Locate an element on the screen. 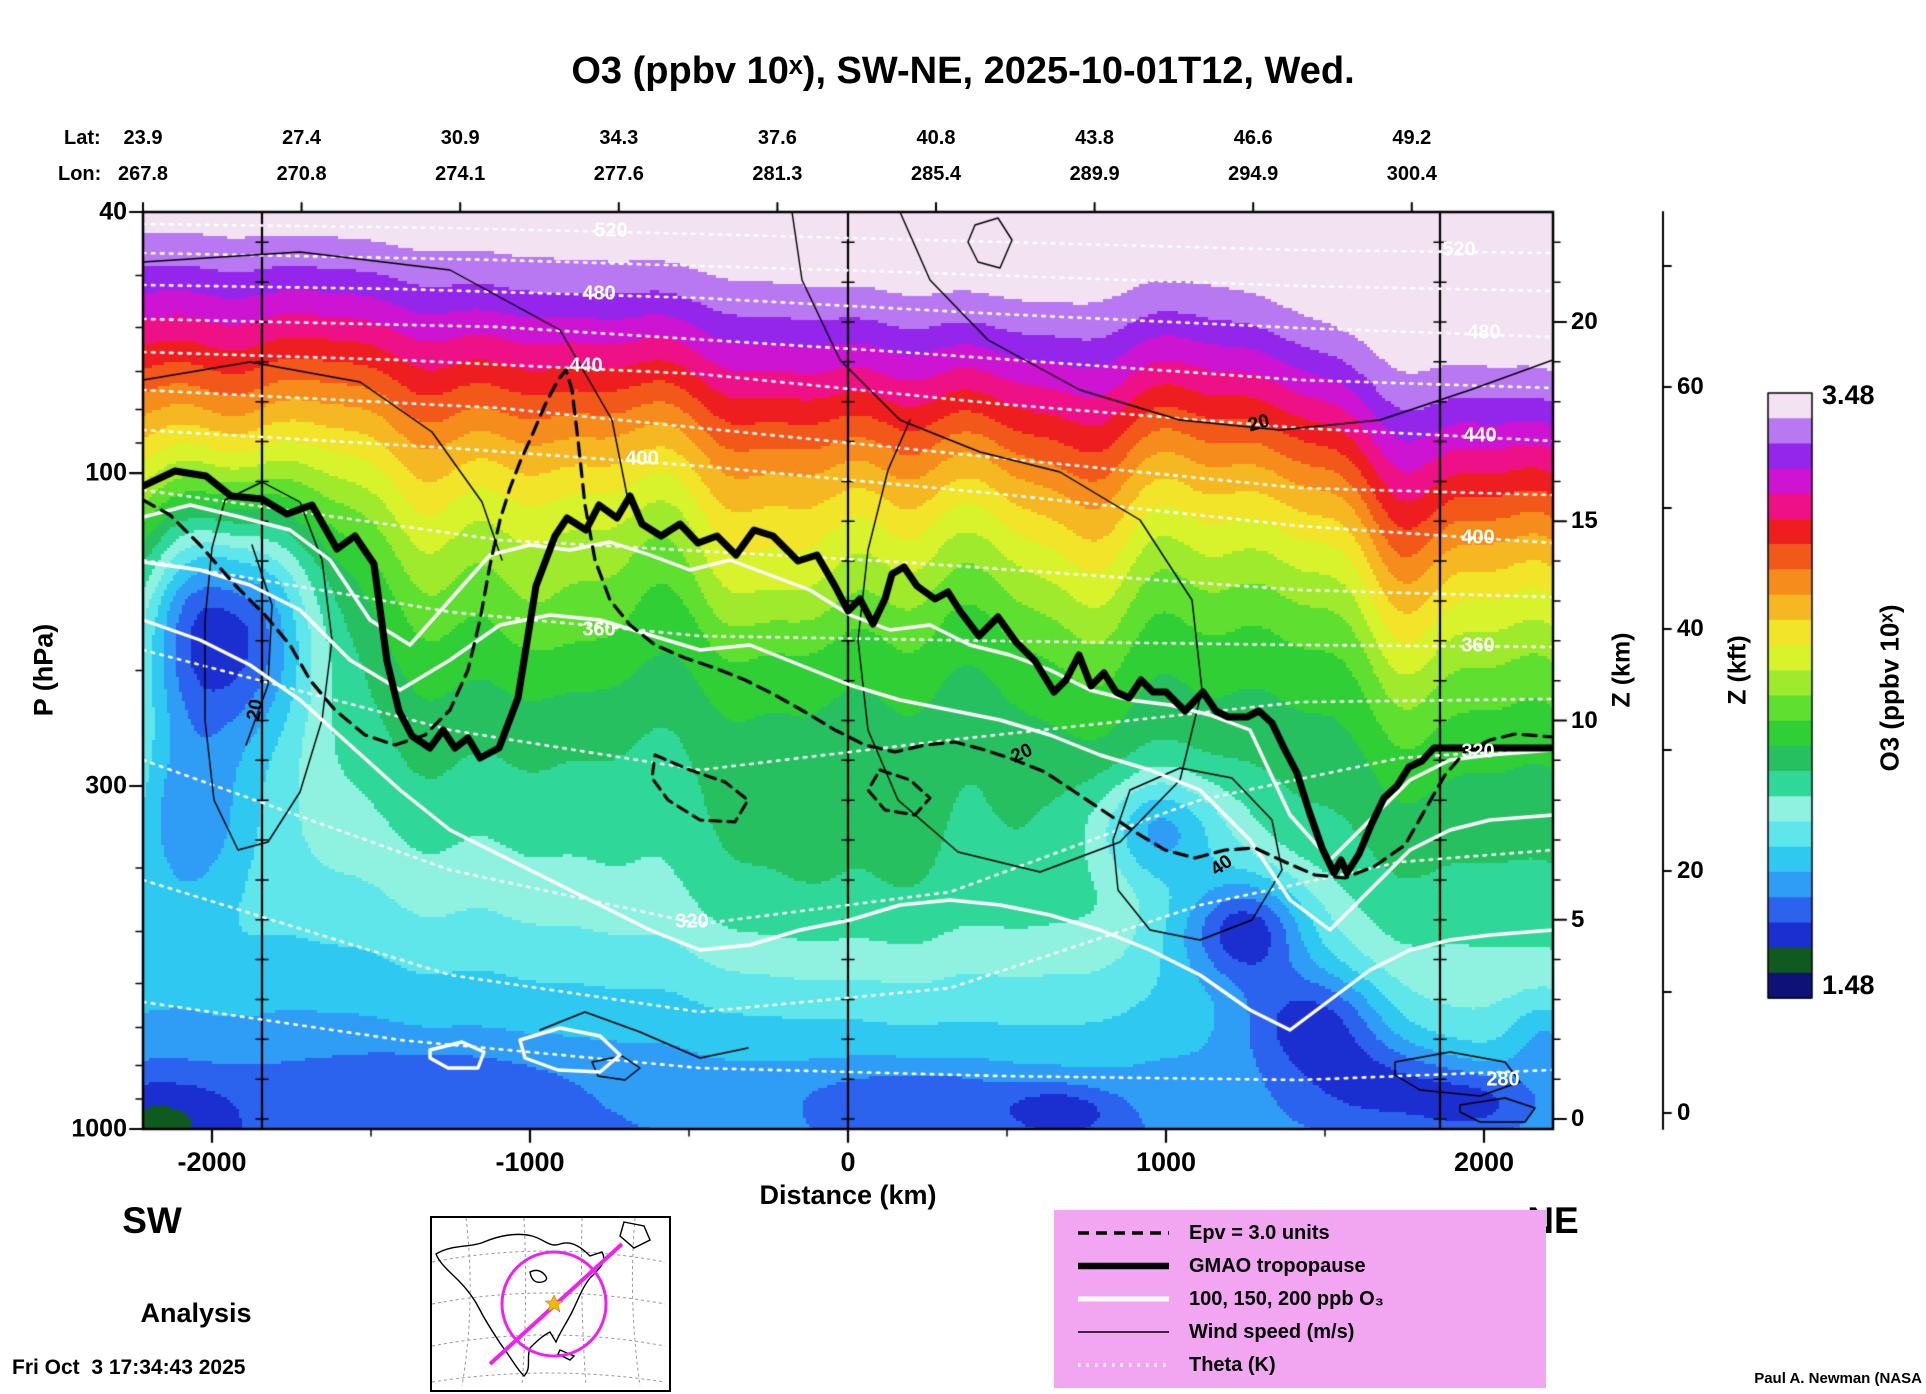  lat-tick-label: 49.2 is located at coordinates (1412, 138).